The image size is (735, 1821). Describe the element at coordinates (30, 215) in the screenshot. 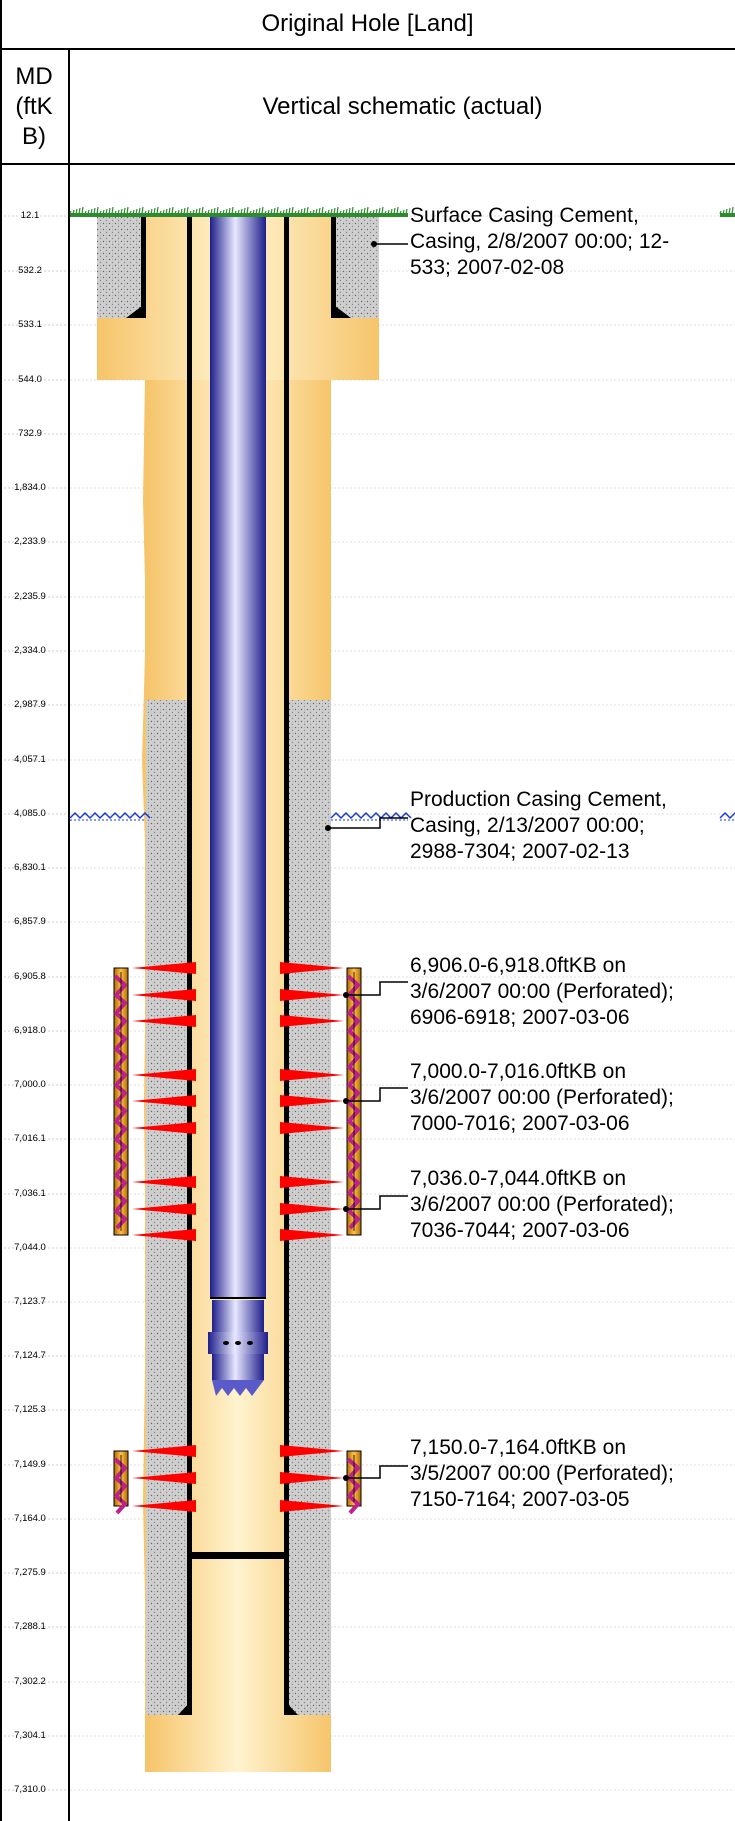

I see `depth-label: 12.1` at that location.